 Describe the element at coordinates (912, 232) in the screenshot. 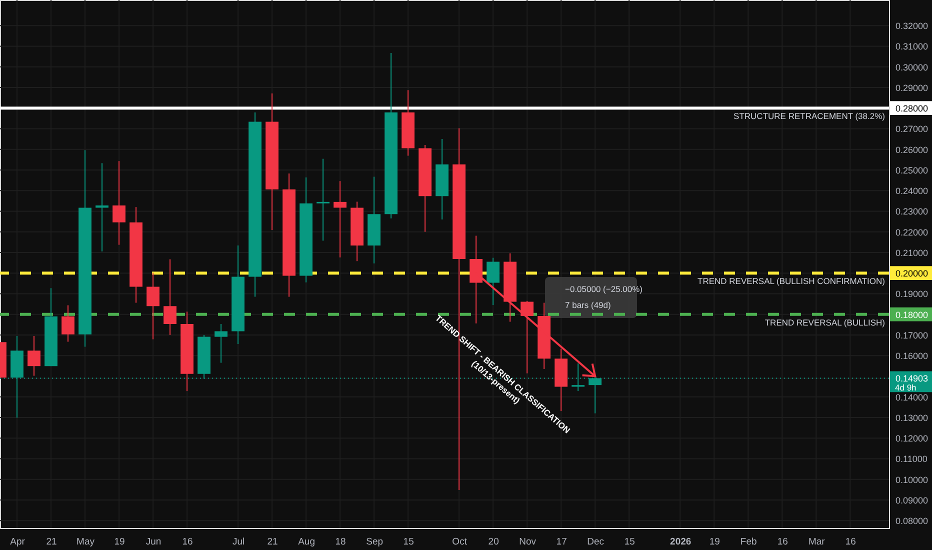

I see `y-tick-label: 0.22000` at that location.